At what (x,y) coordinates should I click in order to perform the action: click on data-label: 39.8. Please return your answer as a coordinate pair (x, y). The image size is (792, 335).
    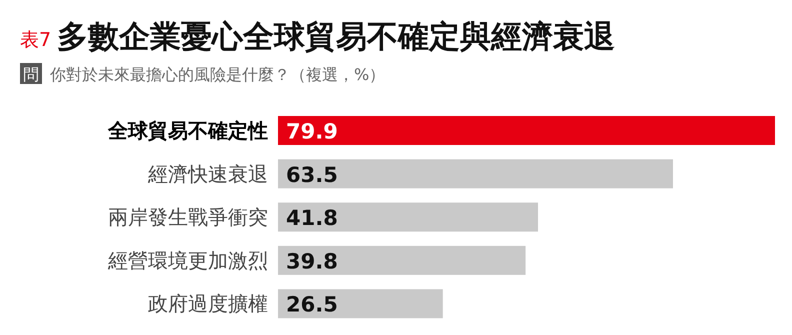
    Looking at the image, I should click on (312, 261).